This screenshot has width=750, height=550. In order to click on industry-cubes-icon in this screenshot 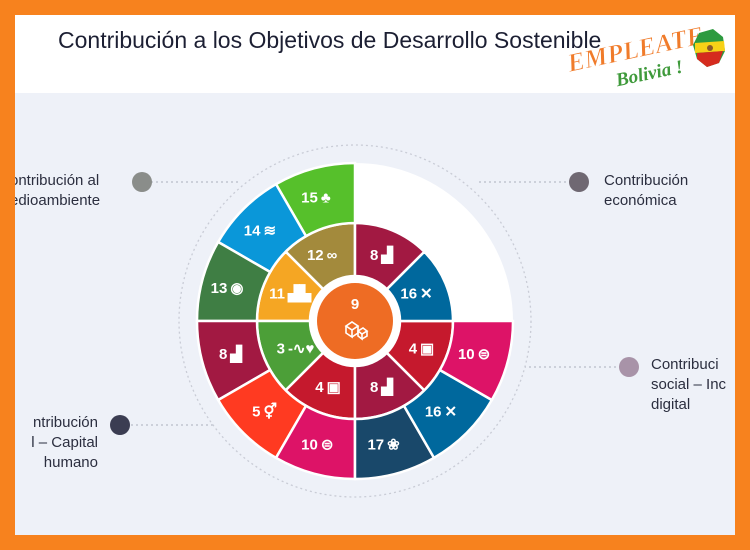, I will do `click(356, 331)`.